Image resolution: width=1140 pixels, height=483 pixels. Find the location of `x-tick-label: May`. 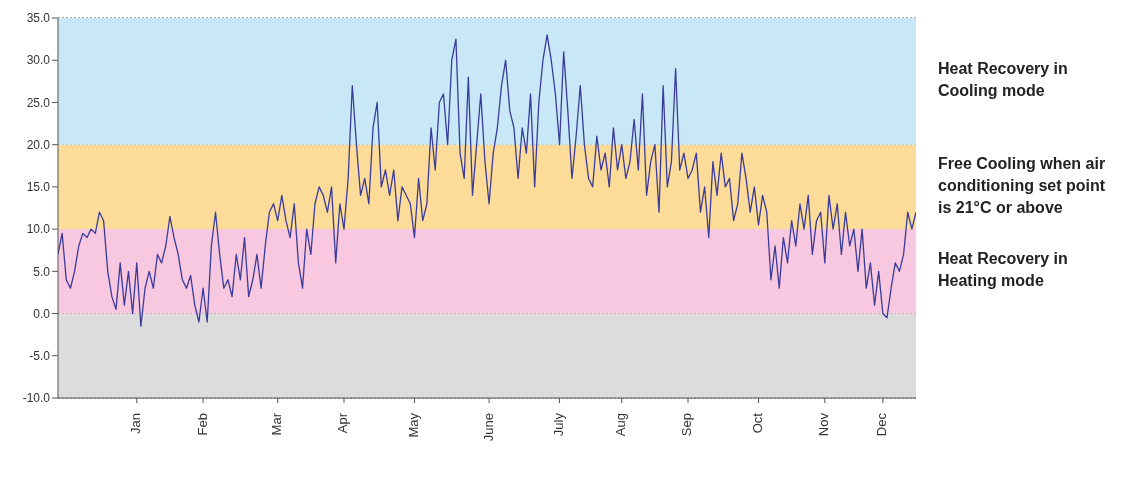

x-tick-label: May is located at coordinates (413, 425).